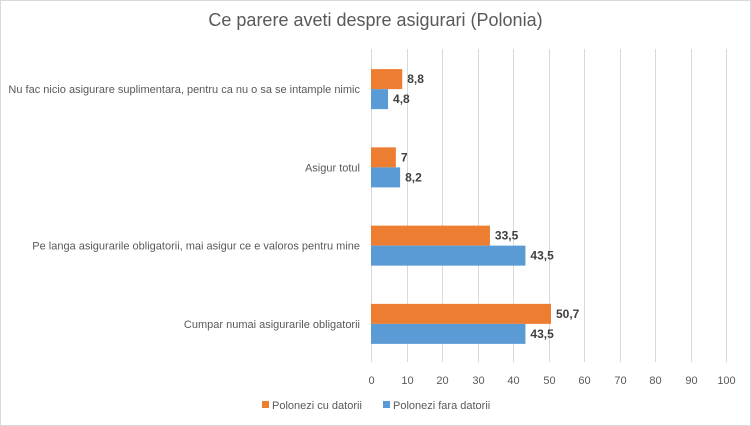  I want to click on data-label: 50,7, so click(568, 314).